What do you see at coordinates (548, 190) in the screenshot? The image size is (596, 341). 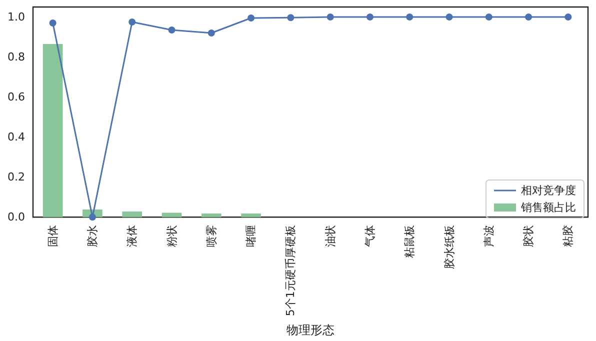 I see `legend-label: 相对竞争度` at bounding box center [548, 190].